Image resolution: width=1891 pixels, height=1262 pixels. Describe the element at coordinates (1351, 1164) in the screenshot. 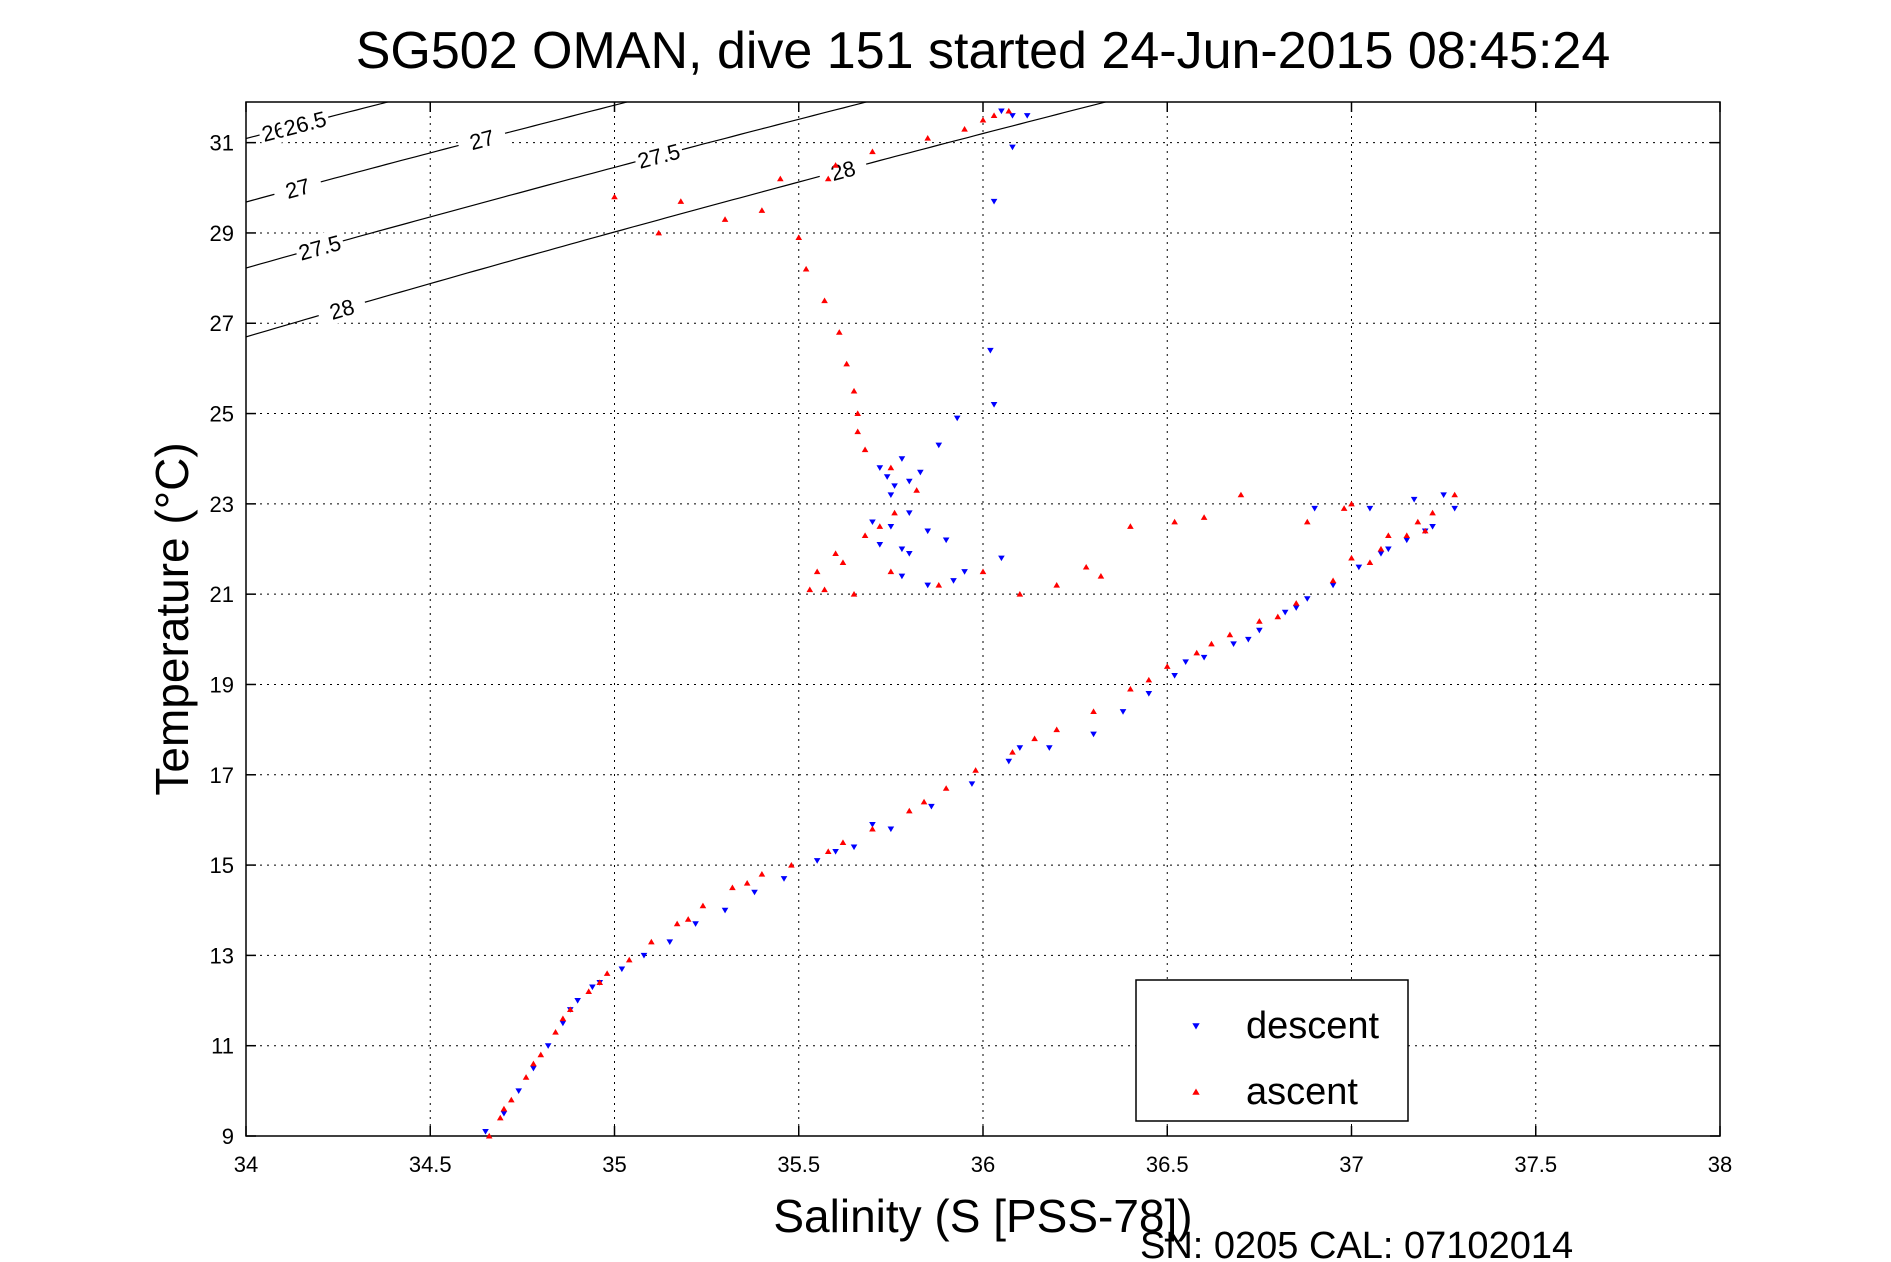

I see `x-tick-label: 37` at that location.